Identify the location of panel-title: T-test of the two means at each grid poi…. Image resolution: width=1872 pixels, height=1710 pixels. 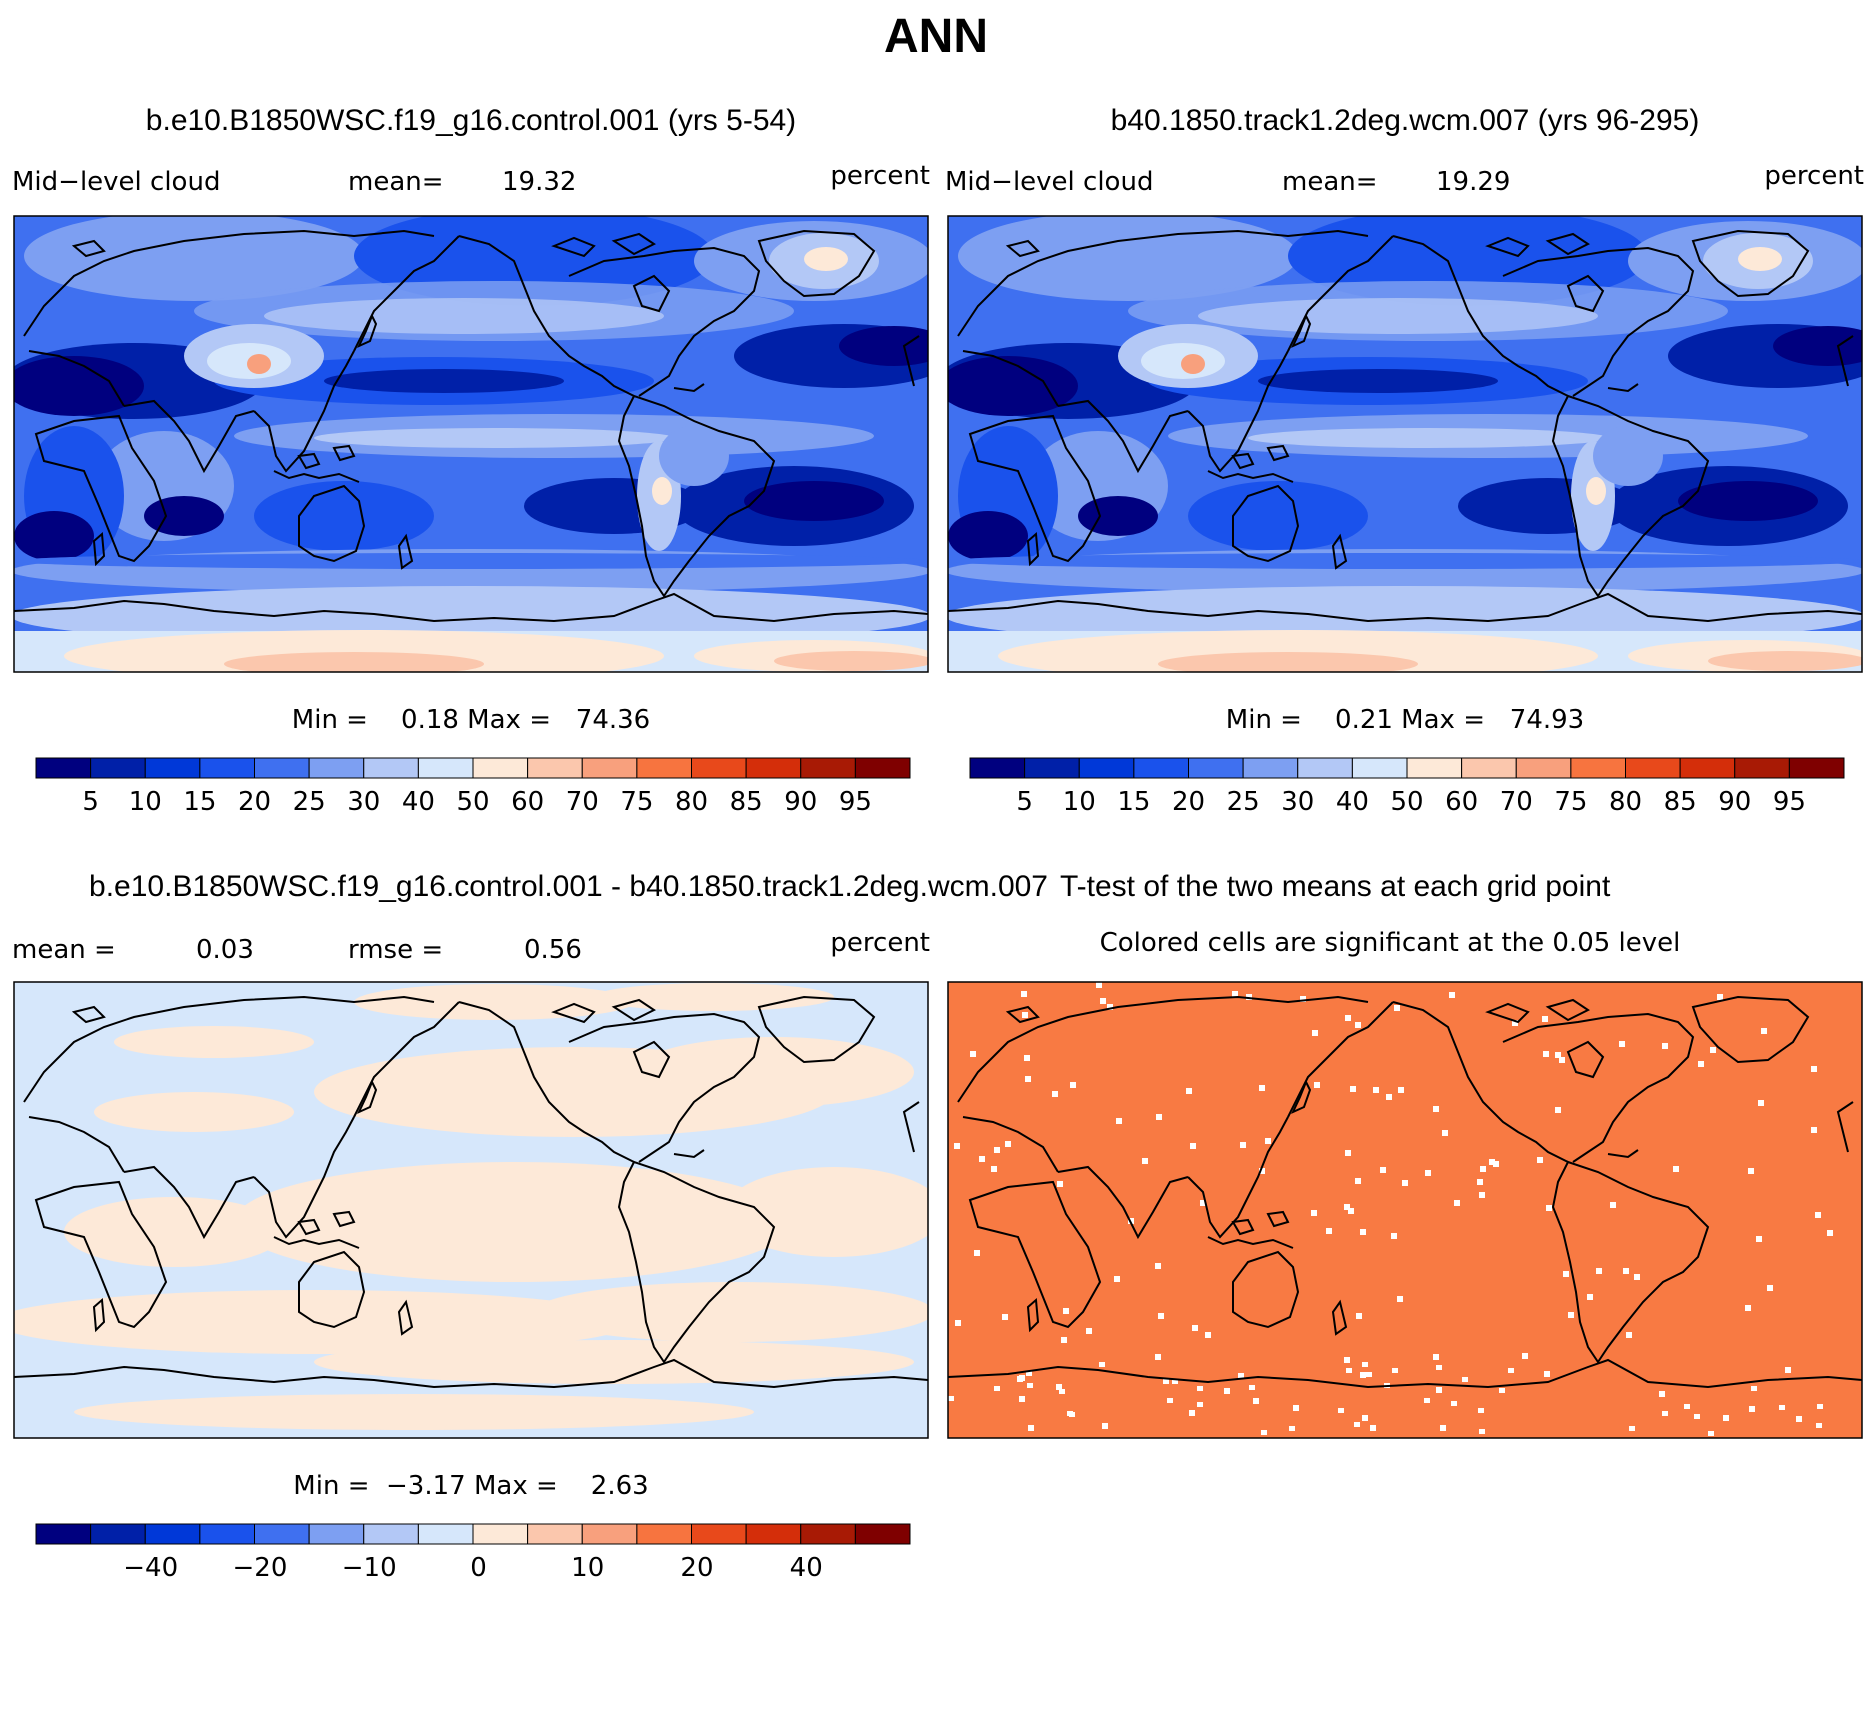
(1335, 886).